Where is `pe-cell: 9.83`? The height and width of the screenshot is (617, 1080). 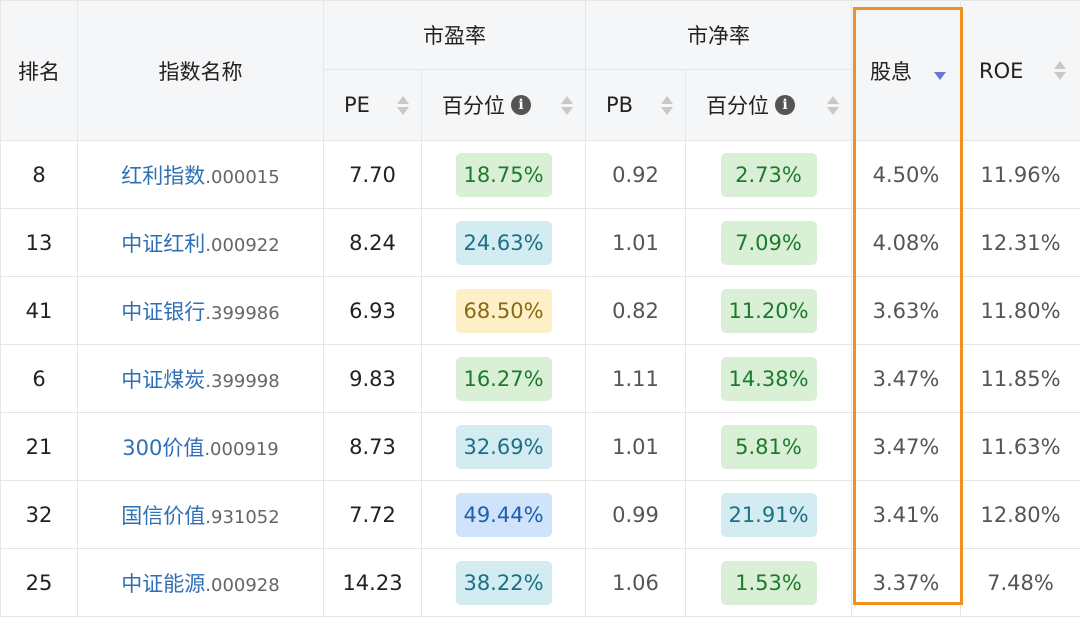
pe-cell: 9.83 is located at coordinates (373, 379).